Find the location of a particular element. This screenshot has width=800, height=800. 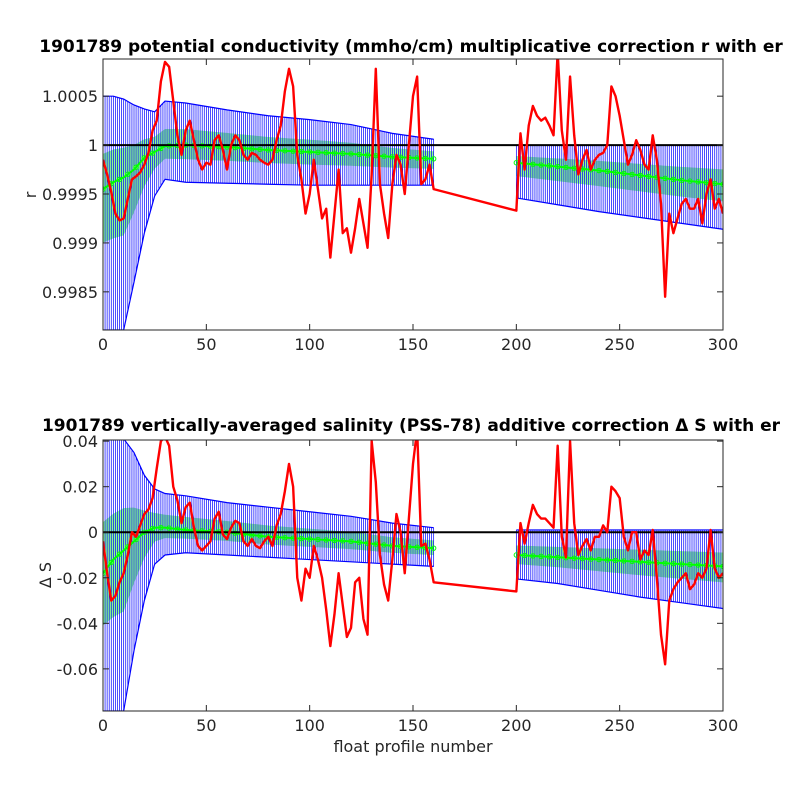

y-tick-label: 0.04 is located at coordinates (80, 441).